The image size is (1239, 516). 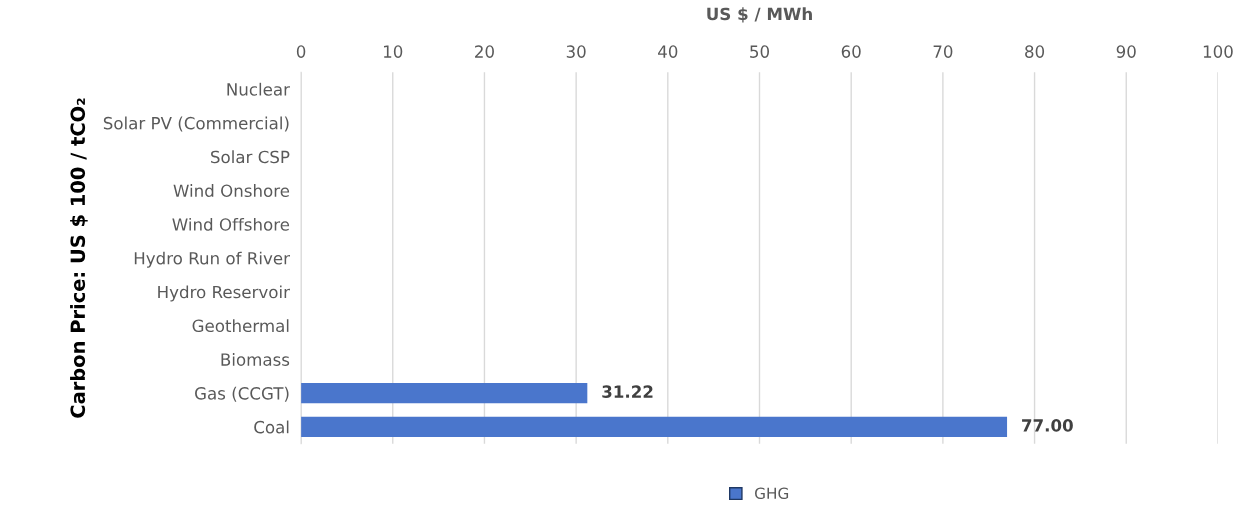 What do you see at coordinates (1126, 51) in the screenshot?
I see `x-tick-label: 90` at bounding box center [1126, 51].